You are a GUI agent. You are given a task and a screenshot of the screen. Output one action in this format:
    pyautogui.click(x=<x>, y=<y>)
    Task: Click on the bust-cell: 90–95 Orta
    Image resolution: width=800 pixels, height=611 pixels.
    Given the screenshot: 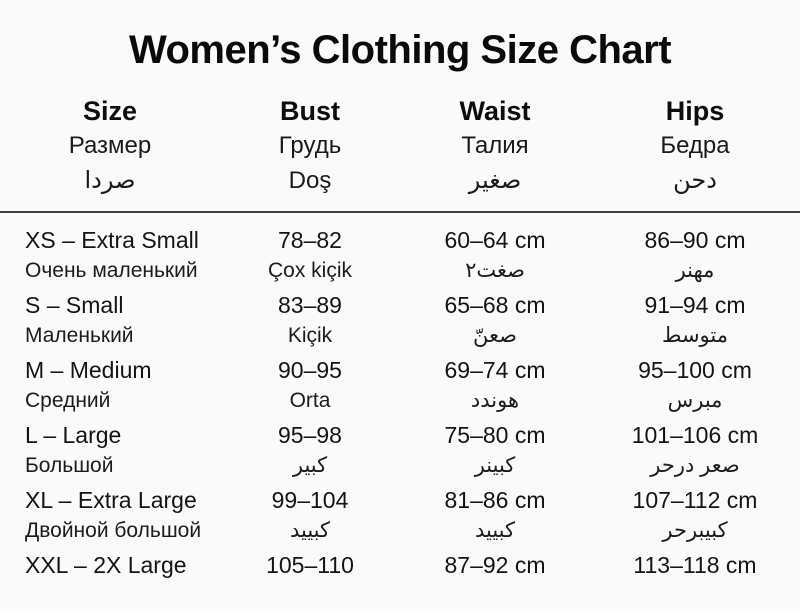 What is the action you would take?
    pyautogui.click(x=310, y=385)
    